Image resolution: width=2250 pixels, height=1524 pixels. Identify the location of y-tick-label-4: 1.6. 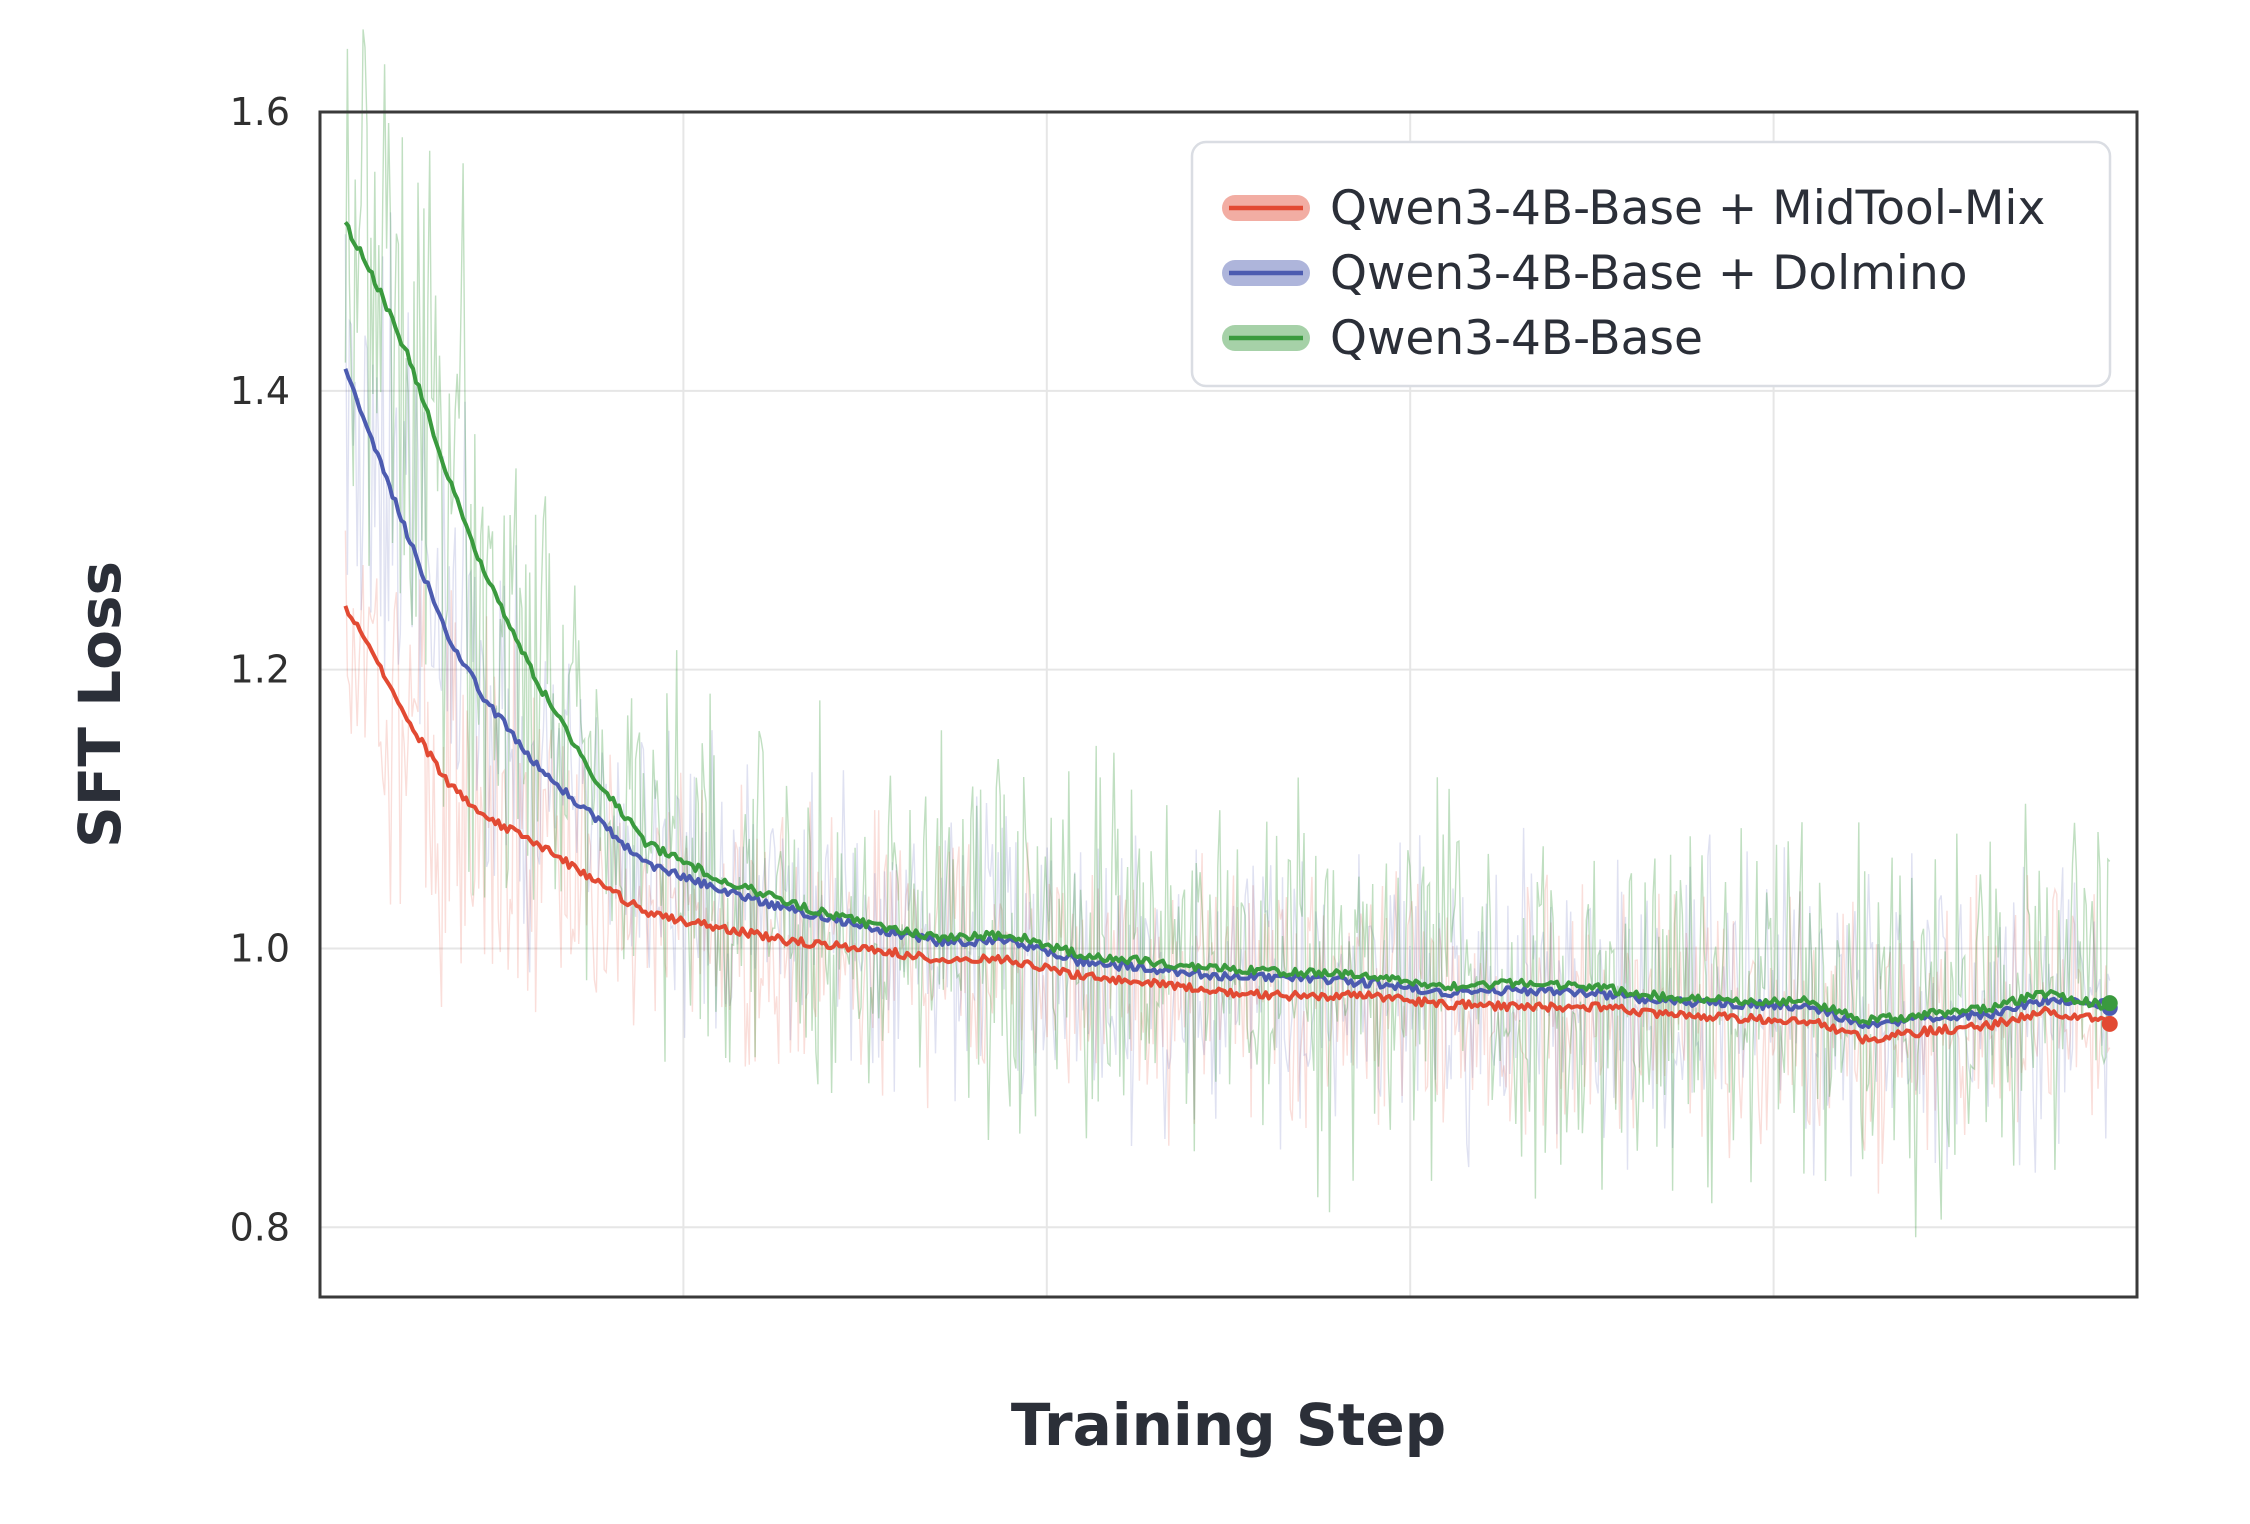
(260, 112).